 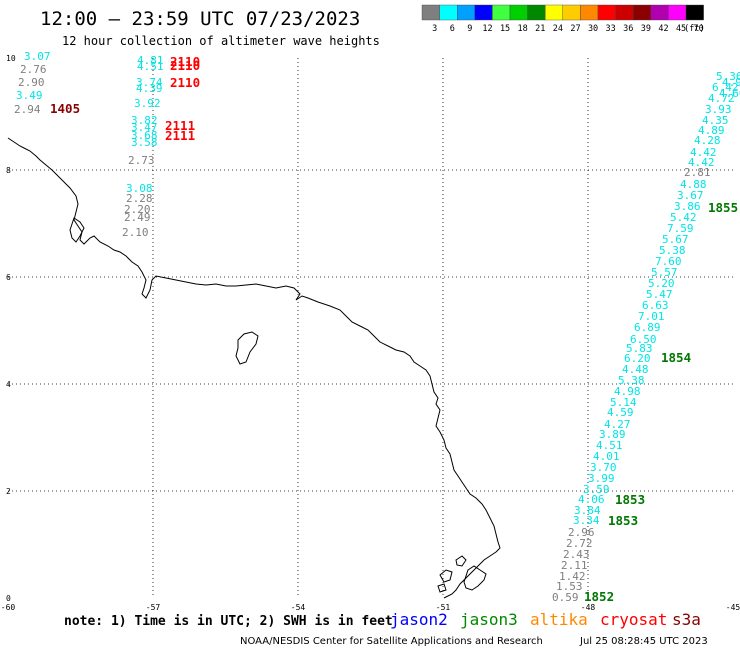 I want to click on swh-measurement: 3.08, so click(x=139, y=188).